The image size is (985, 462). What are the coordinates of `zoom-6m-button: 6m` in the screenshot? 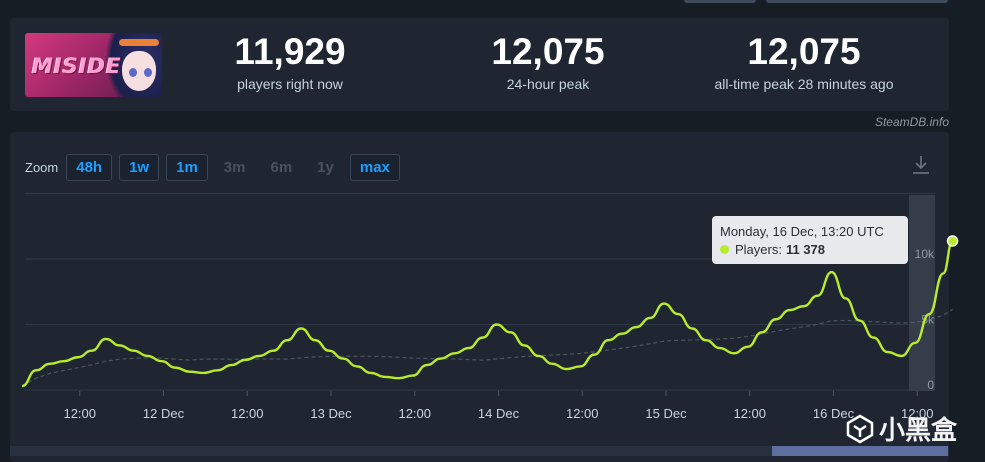 It's located at (281, 167).